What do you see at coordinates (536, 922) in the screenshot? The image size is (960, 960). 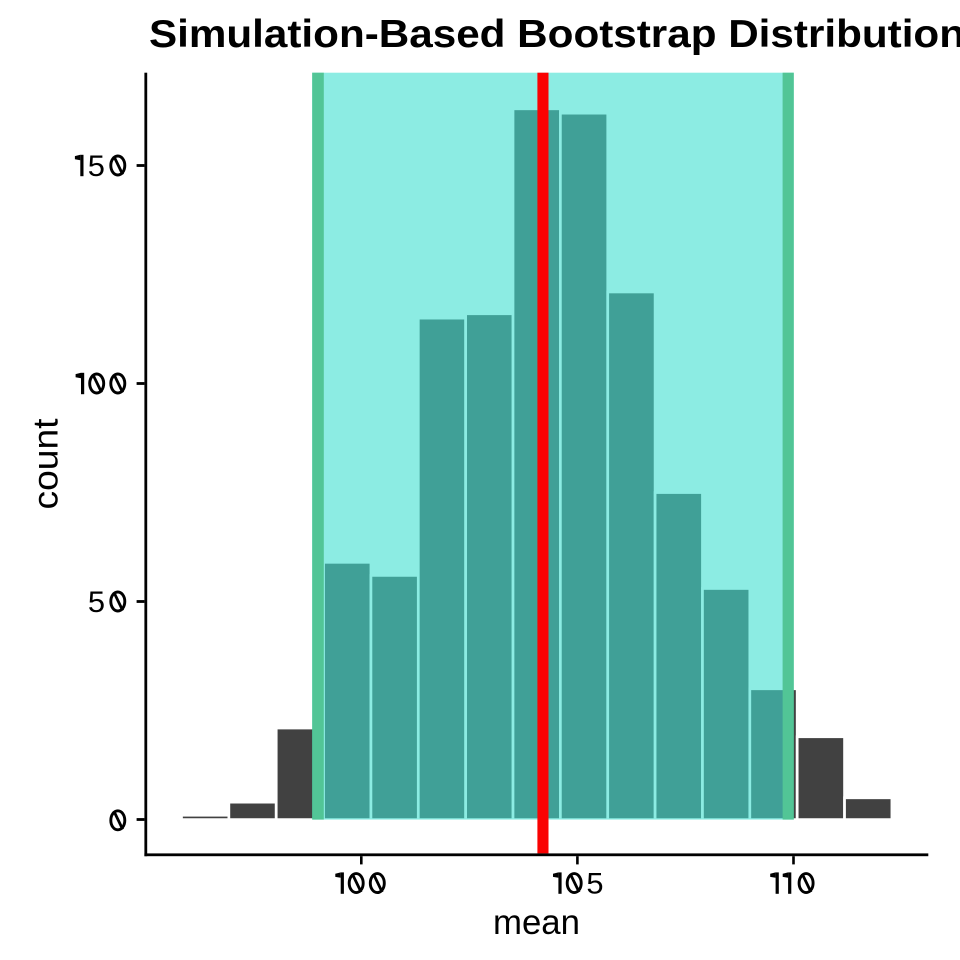 I see `svg-text: mean` at bounding box center [536, 922].